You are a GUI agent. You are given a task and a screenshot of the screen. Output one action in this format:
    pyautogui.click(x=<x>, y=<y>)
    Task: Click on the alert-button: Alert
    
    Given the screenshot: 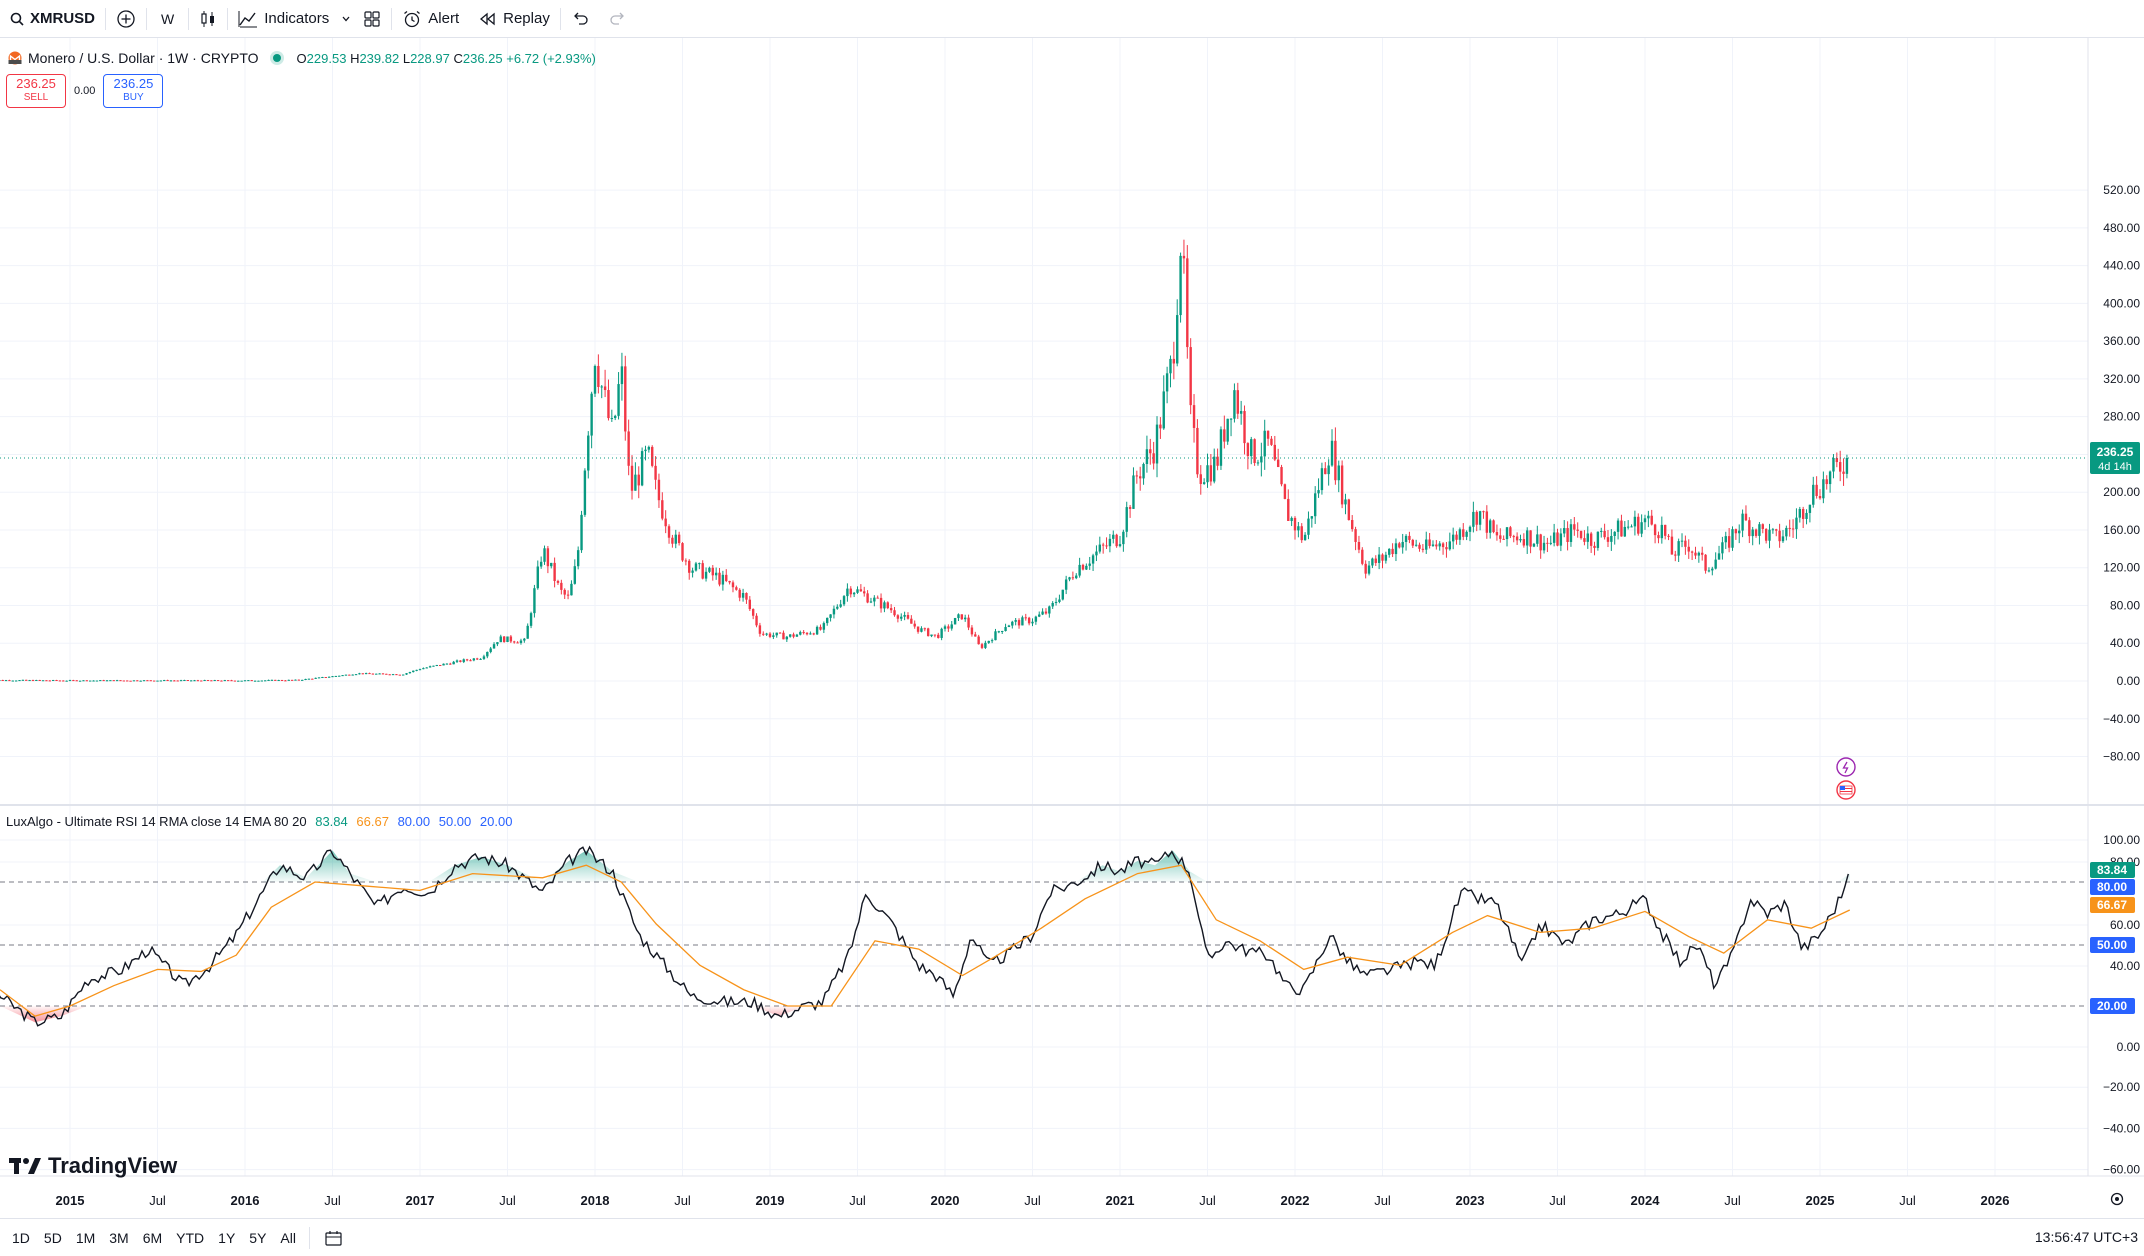 What is the action you would take?
    pyautogui.click(x=430, y=18)
    